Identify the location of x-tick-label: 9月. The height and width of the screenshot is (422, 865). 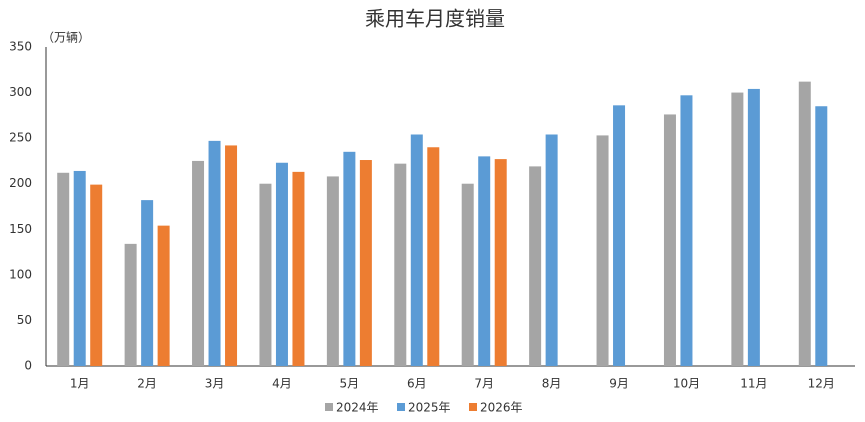
(619, 384).